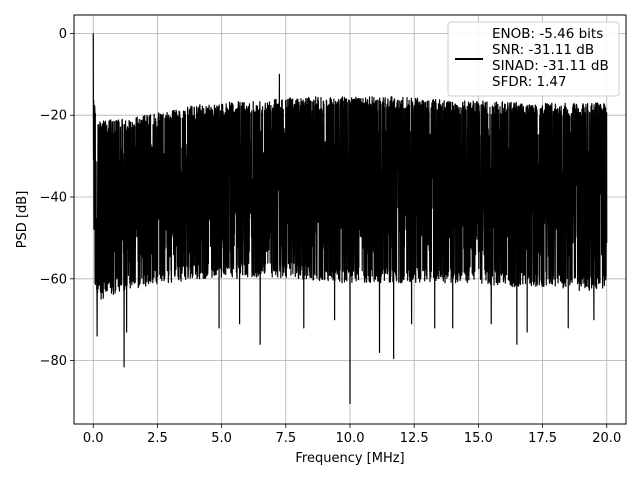 This screenshot has width=640, height=480. I want to click on x-tick-label: 12.5, so click(414, 438).